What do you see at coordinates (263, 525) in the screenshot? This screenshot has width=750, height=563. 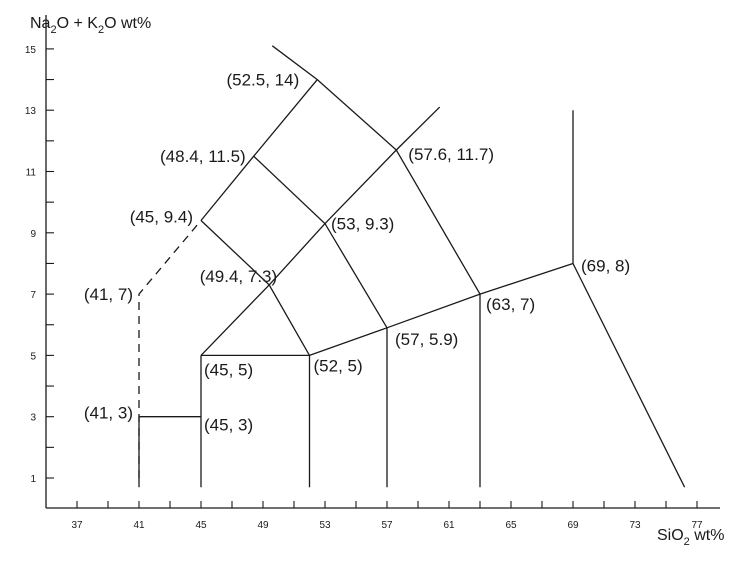 I see `x-tick-label: 49` at bounding box center [263, 525].